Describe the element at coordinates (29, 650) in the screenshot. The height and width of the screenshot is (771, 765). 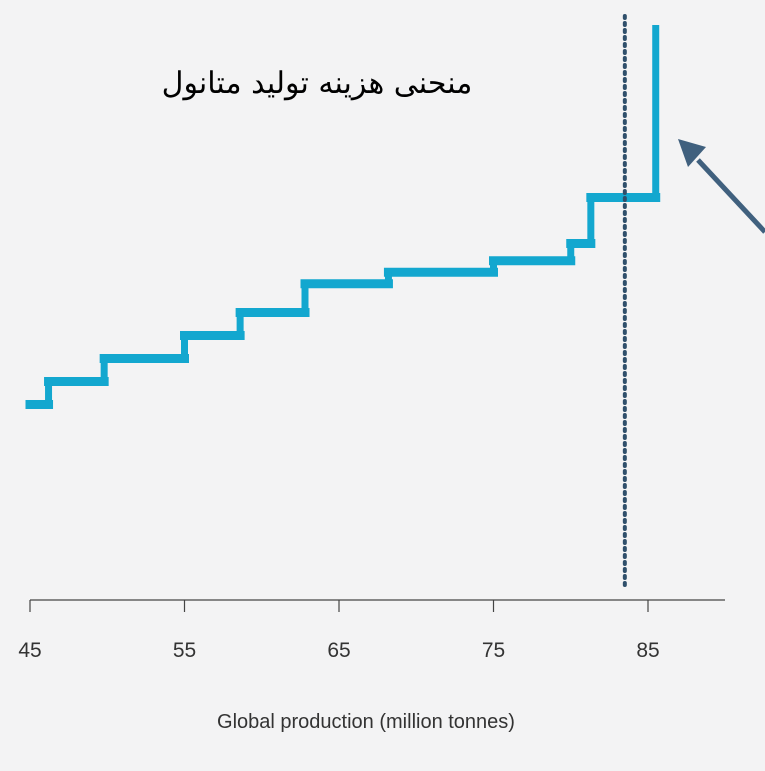
I see `x-tick-label: 45` at that location.